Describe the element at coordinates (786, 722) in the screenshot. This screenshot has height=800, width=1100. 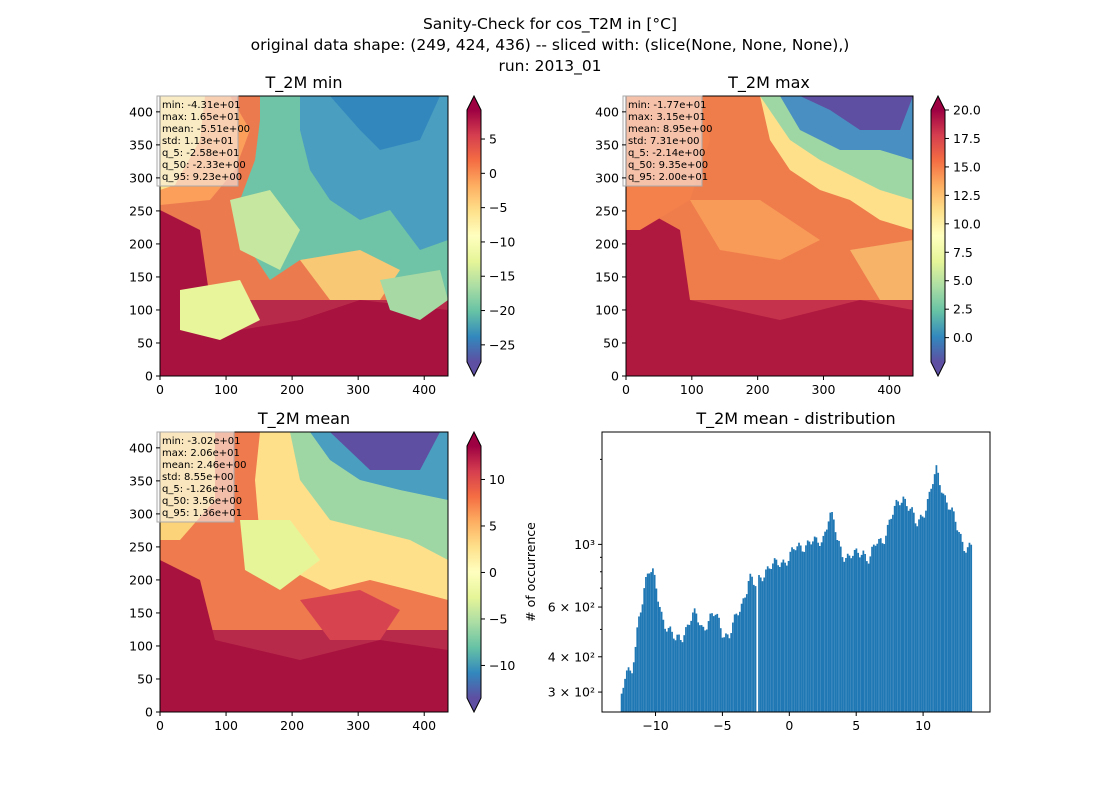
I see `x-axis: −10 −5 0 5 10` at that location.